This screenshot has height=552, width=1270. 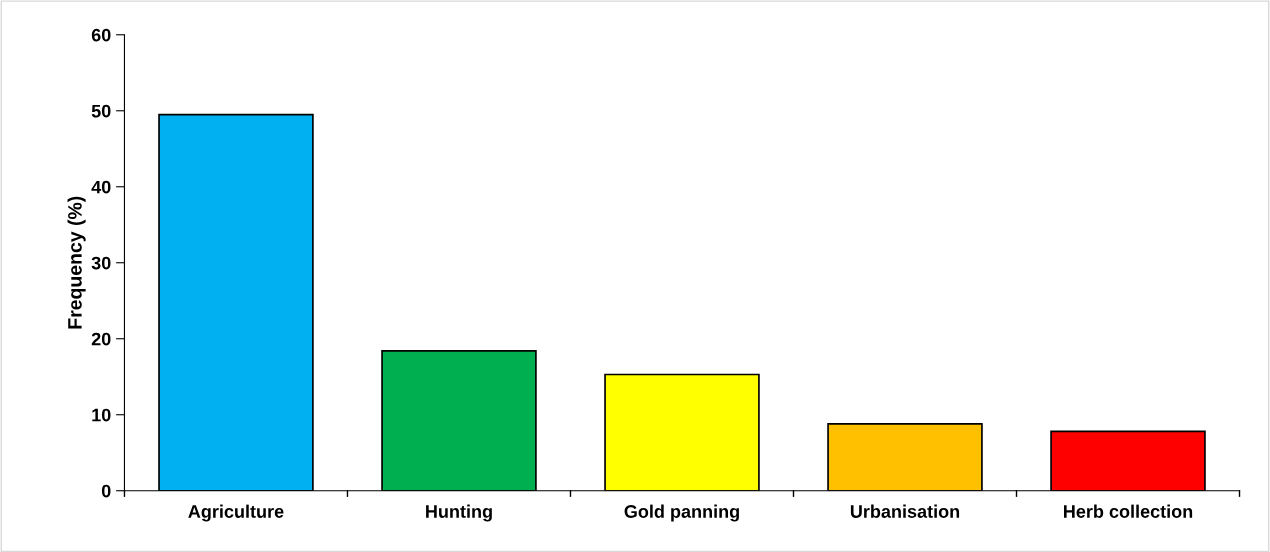 I want to click on y-tick-label: 30, so click(x=101, y=263).